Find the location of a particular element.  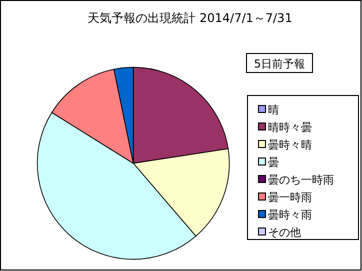

legend-label: 曇のち一時雨 is located at coordinates (301, 180).